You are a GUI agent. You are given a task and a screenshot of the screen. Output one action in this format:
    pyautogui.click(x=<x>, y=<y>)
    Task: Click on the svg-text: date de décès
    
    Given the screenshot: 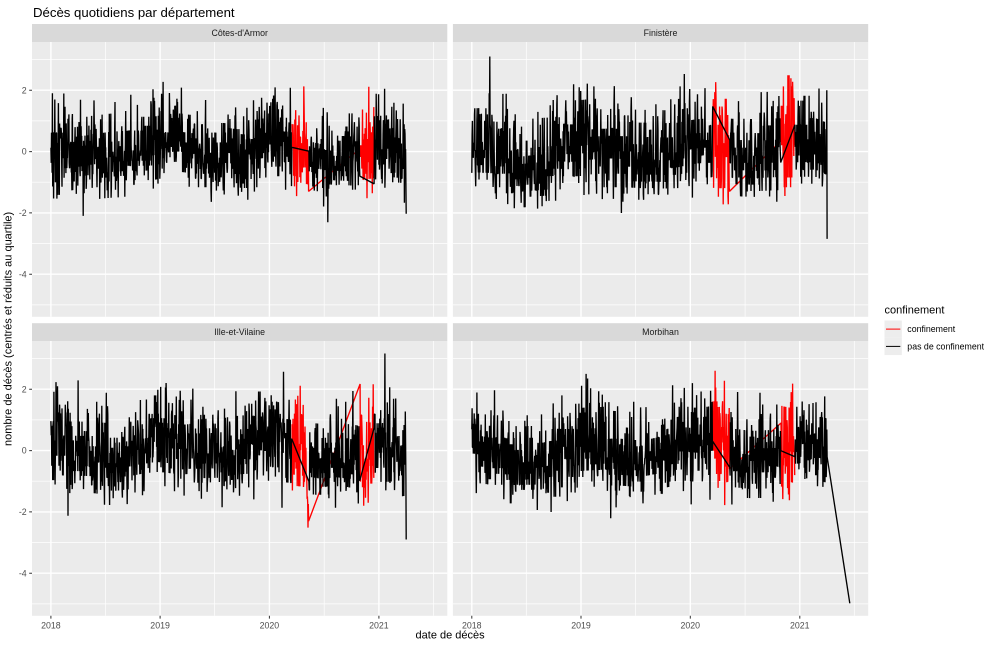 What is the action you would take?
    pyautogui.click(x=451, y=636)
    